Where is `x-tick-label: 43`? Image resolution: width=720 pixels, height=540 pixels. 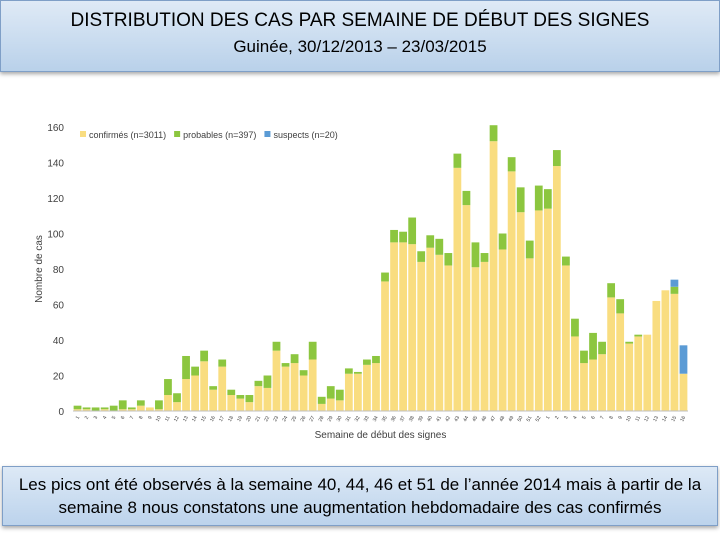
x-tick-label: 43 is located at coordinates (457, 419).